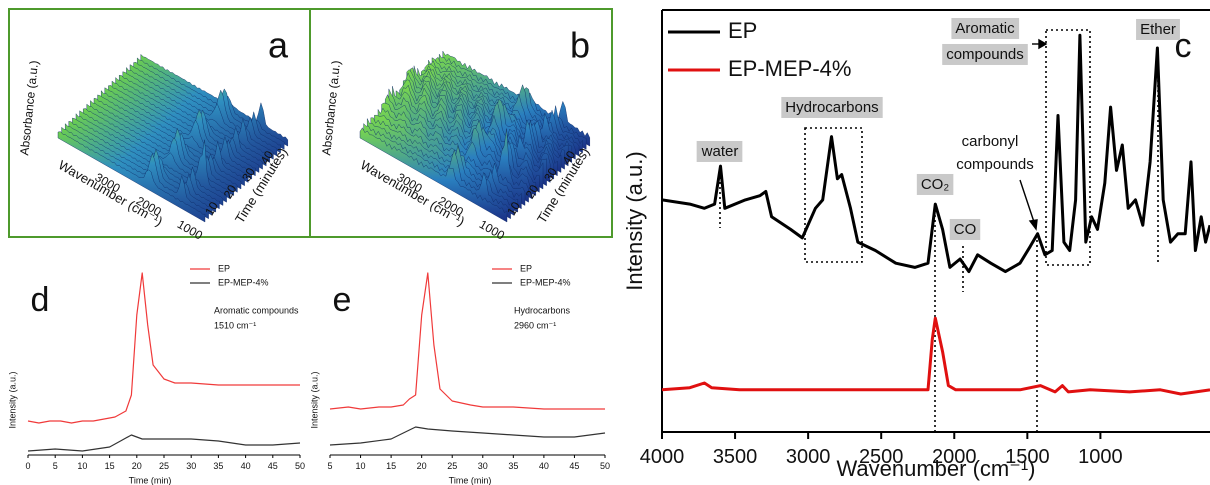 The height and width of the screenshot is (485, 1210). I want to click on x-tick-label: 3500, so click(735, 457).